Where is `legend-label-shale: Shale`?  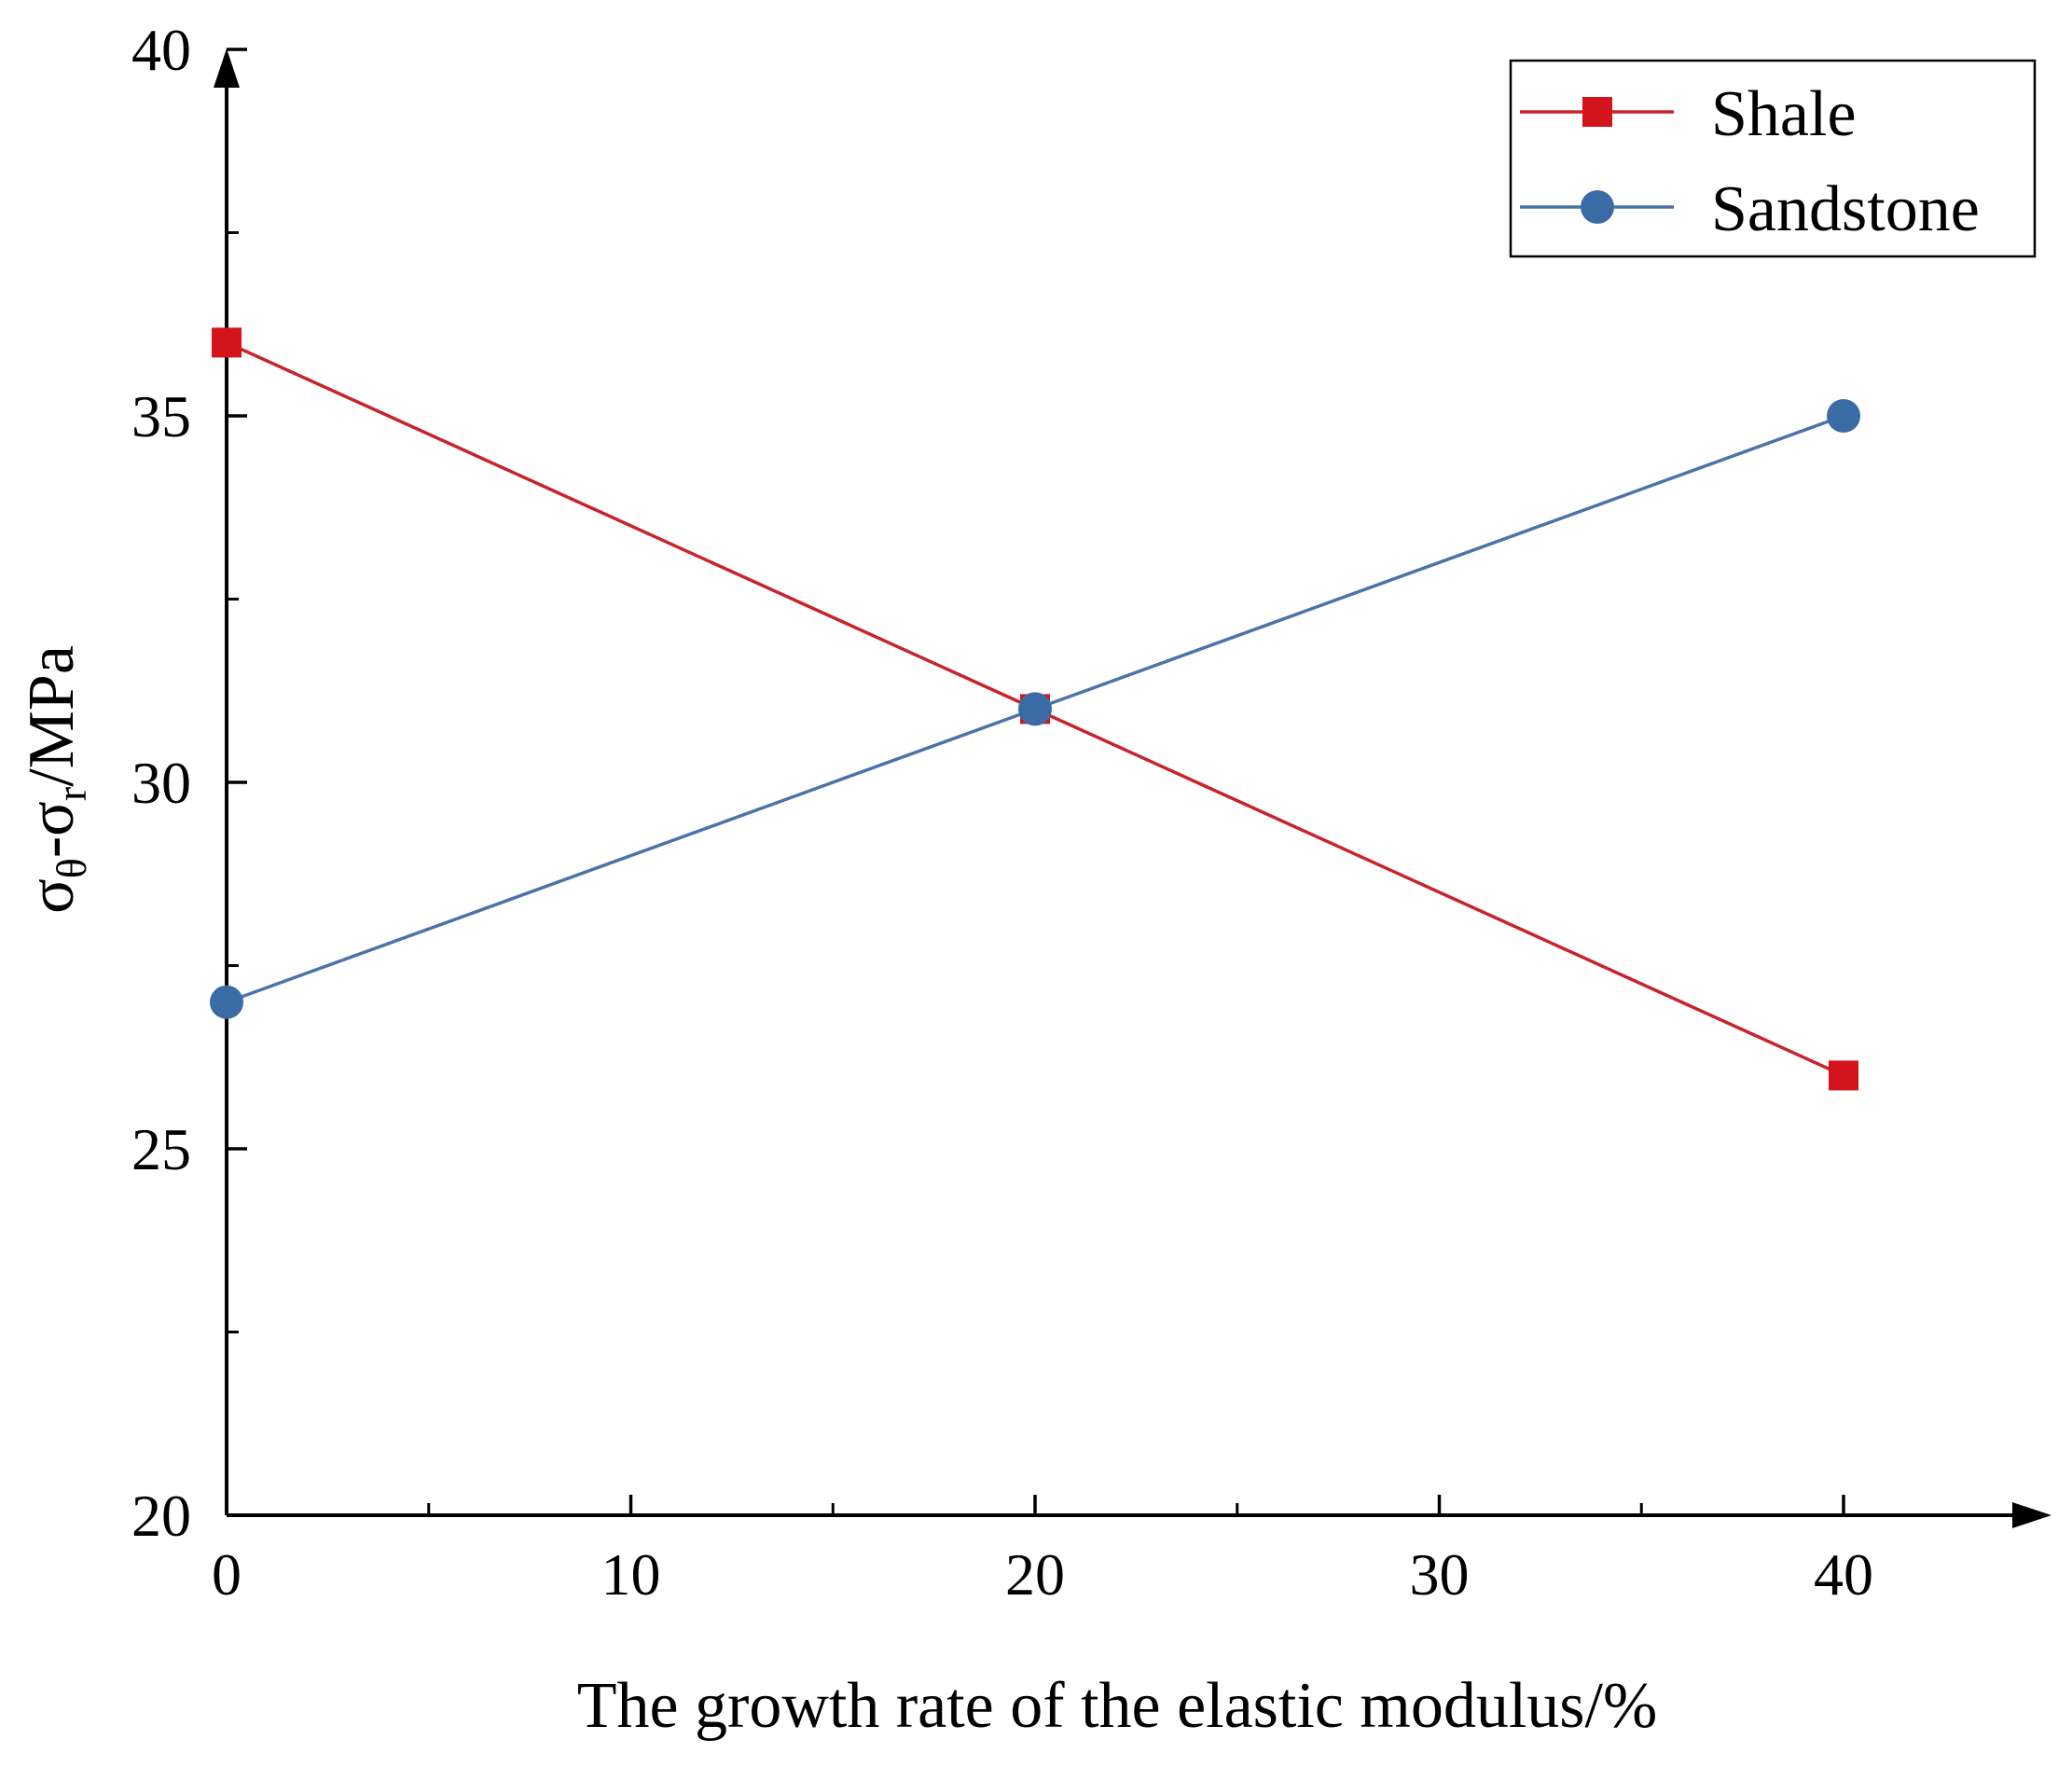 legend-label-shale: Shale is located at coordinates (1784, 114).